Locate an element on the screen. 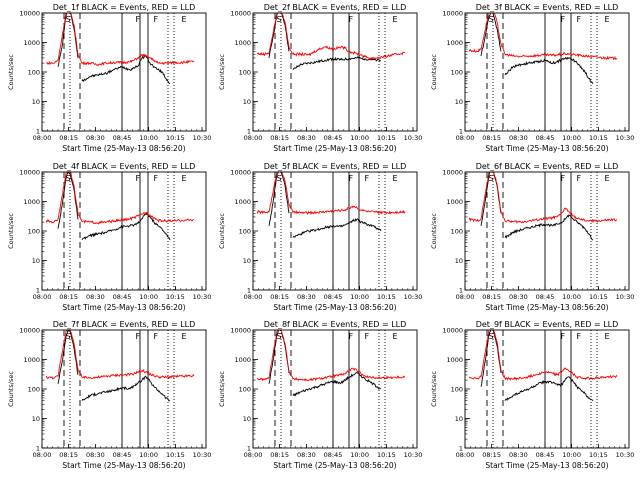 This screenshot has height=480, width=640. events-series-line is located at coordinates (324, 41).